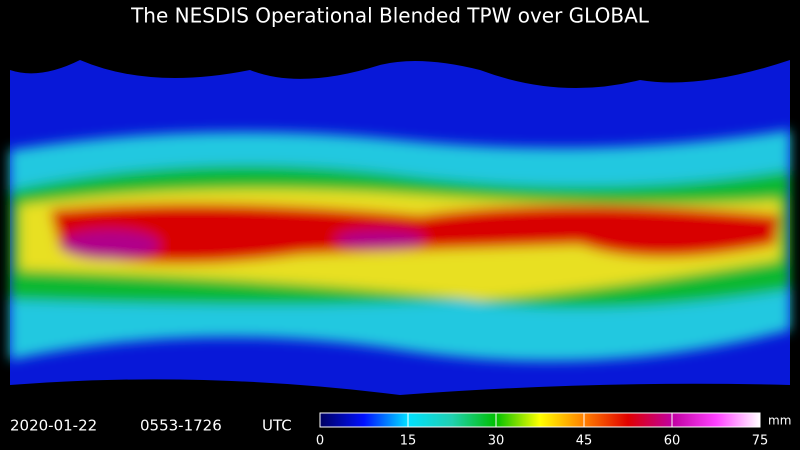 Image resolution: width=800 pixels, height=450 pixels. I want to click on time-range: 0553-1726, so click(181, 426).